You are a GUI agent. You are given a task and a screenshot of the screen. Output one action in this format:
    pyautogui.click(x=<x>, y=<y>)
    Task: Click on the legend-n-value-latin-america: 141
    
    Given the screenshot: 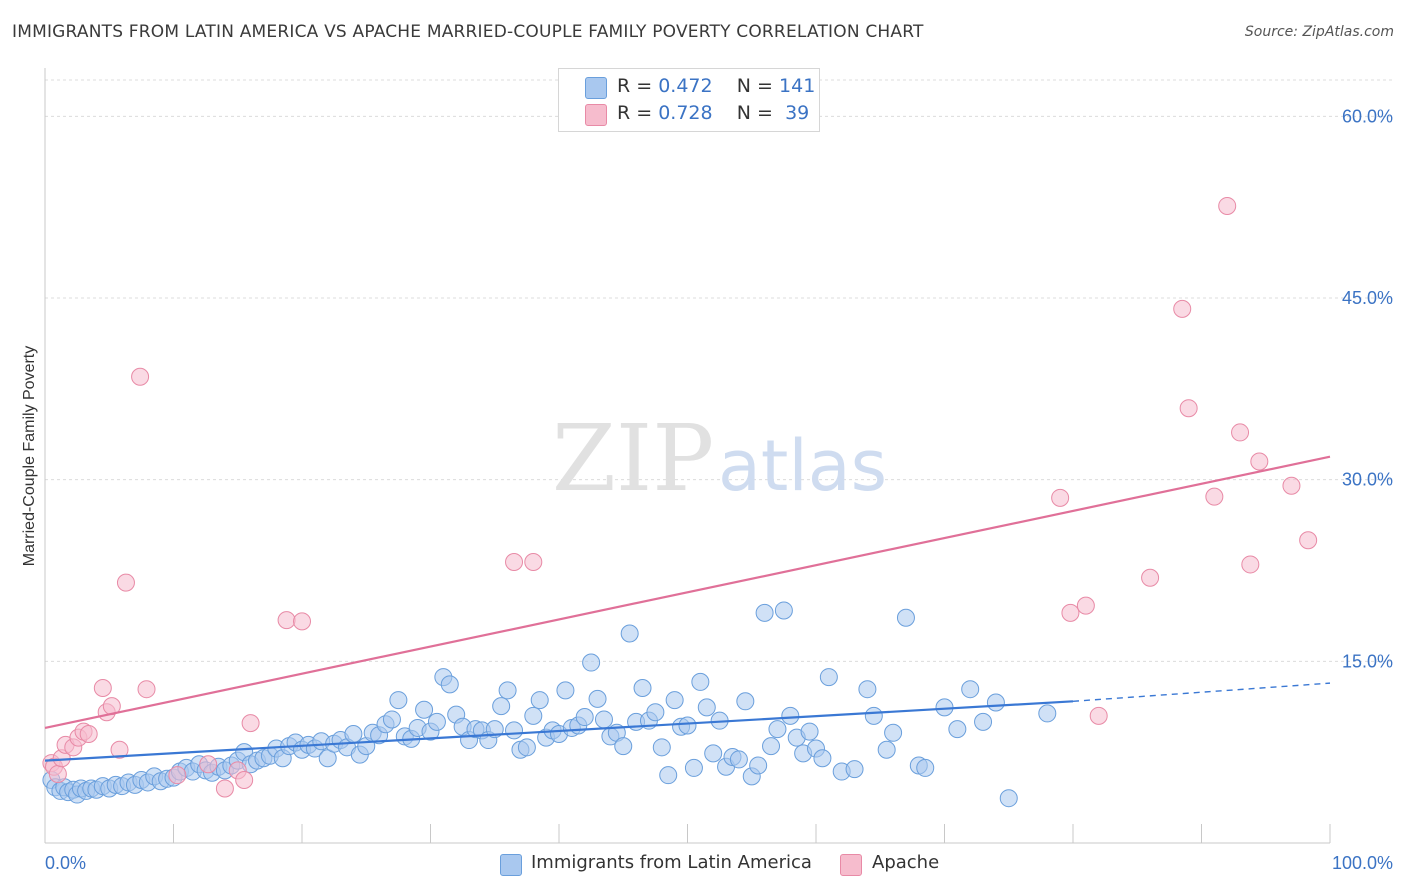 What is the action you would take?
    pyautogui.click(x=797, y=86)
    